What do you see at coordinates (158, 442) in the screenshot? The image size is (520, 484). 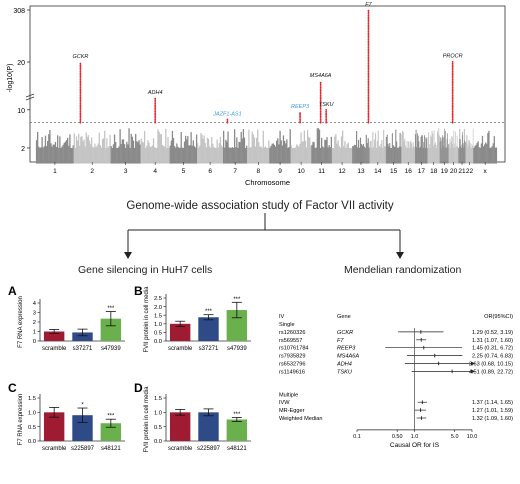 I see `y-tick-label: 0.0` at bounding box center [158, 442].